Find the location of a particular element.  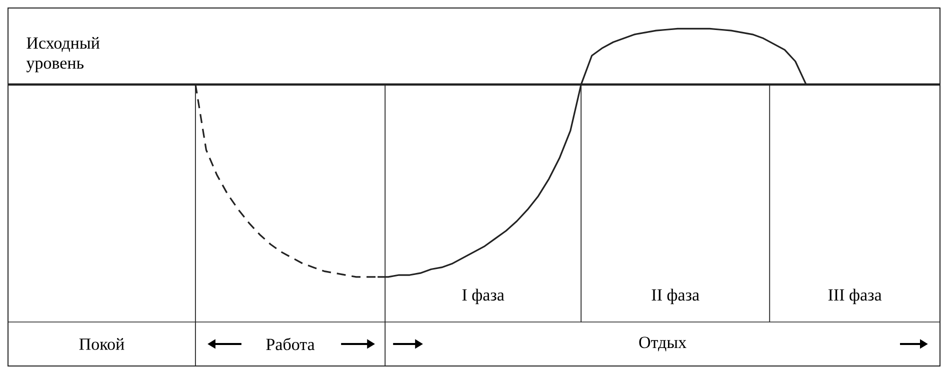

text: III фаза is located at coordinates (855, 296).